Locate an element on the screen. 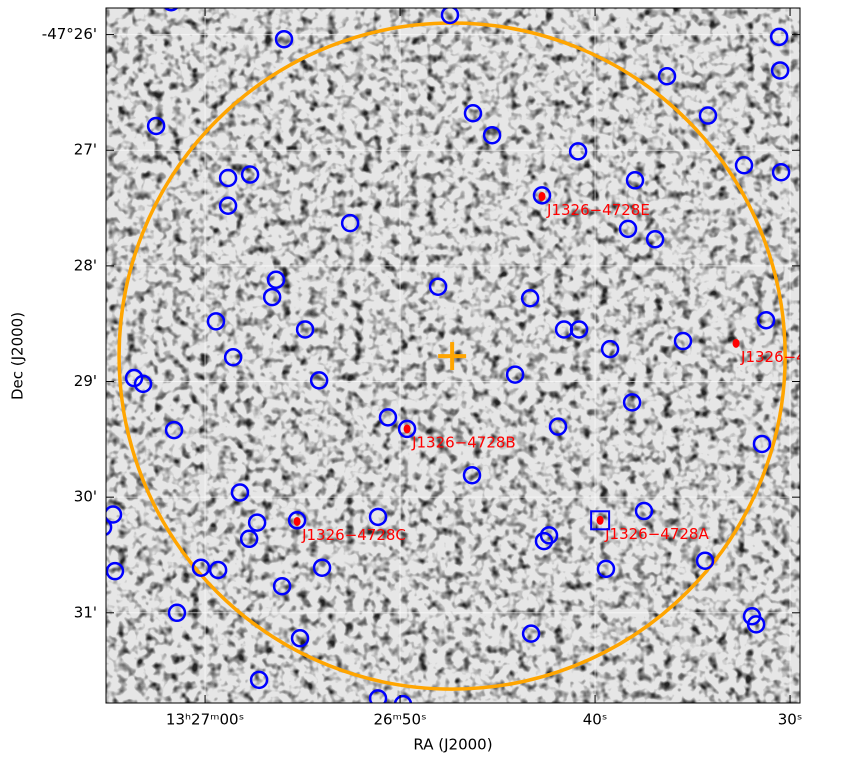 The image size is (867, 765). y-tick-label: -47°26' is located at coordinates (69, 34).